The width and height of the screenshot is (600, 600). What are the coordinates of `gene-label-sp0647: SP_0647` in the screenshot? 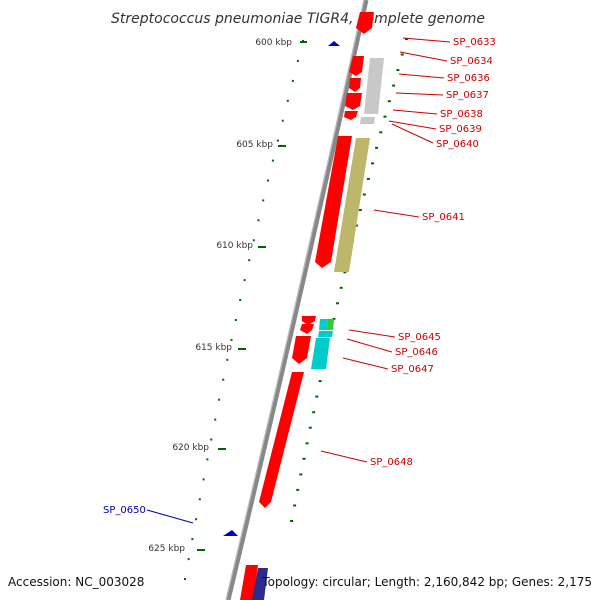 It's located at (412, 369).